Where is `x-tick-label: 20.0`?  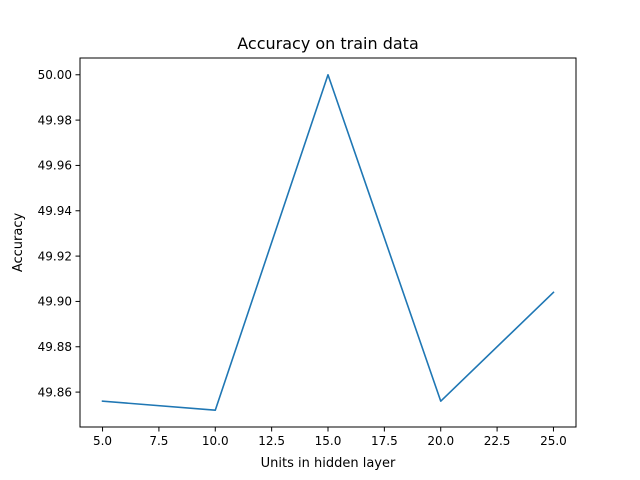 x-tick-label: 20.0 is located at coordinates (440, 441).